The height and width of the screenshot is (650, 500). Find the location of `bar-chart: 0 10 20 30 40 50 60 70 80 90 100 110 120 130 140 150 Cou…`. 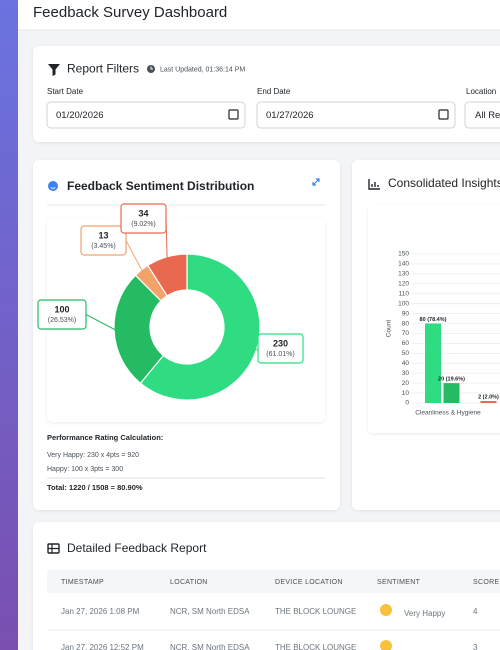

bar-chart: 0 10 20 30 40 50 60 70 80 90 100 110 120 130 140 150 Cou… is located at coordinates (443, 334).